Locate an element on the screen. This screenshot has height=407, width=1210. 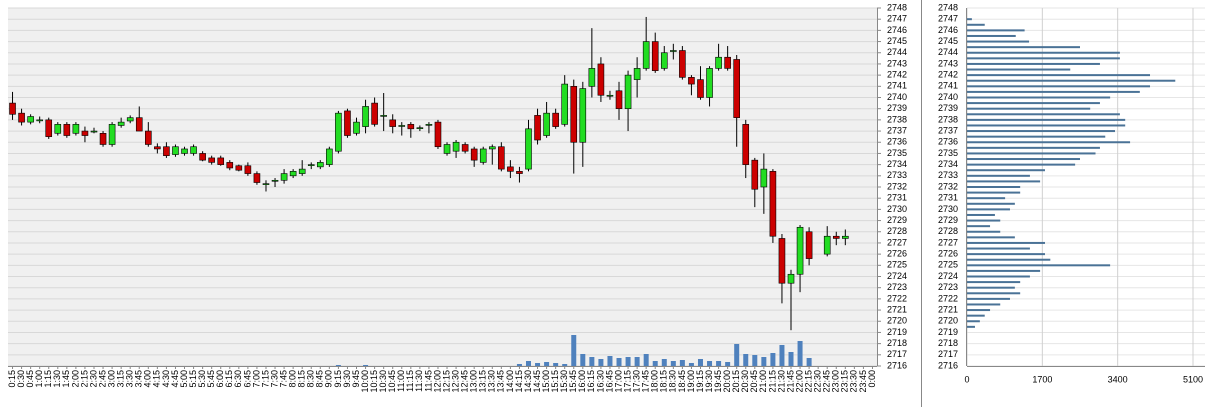
x-tick-label: 18:00 is located at coordinates (655, 381).